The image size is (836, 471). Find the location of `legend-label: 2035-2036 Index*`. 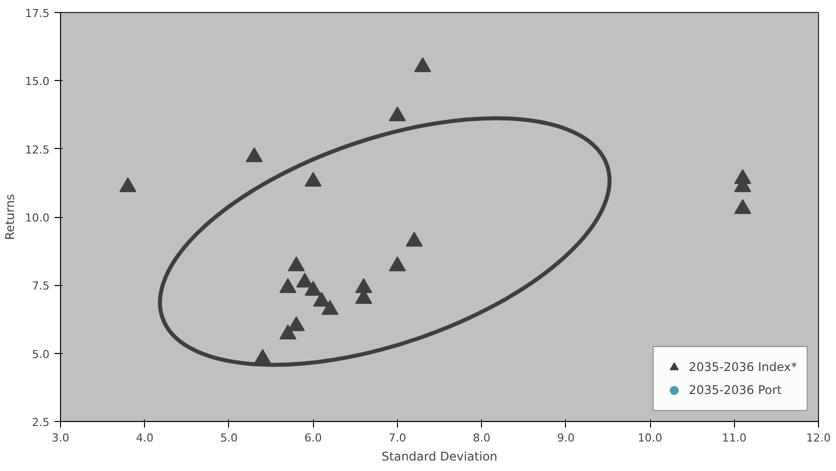

legend-label: 2035-2036 Index* is located at coordinates (742, 367).